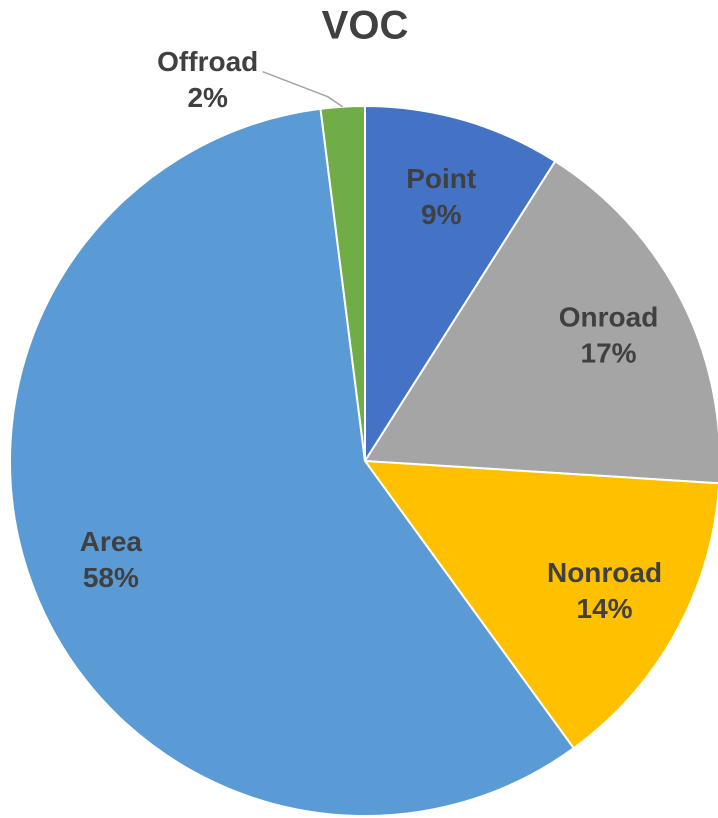  Describe the element at coordinates (604, 572) in the screenshot. I see `slice-label: Nonroad` at that location.